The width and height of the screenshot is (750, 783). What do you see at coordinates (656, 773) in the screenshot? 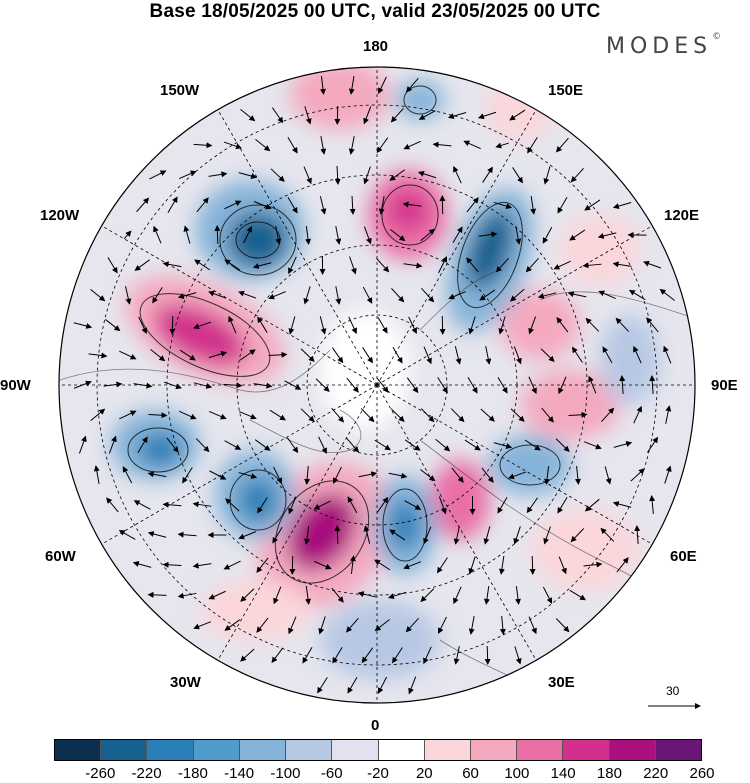
I see `colorbar-tick-label: 220` at bounding box center [656, 773].